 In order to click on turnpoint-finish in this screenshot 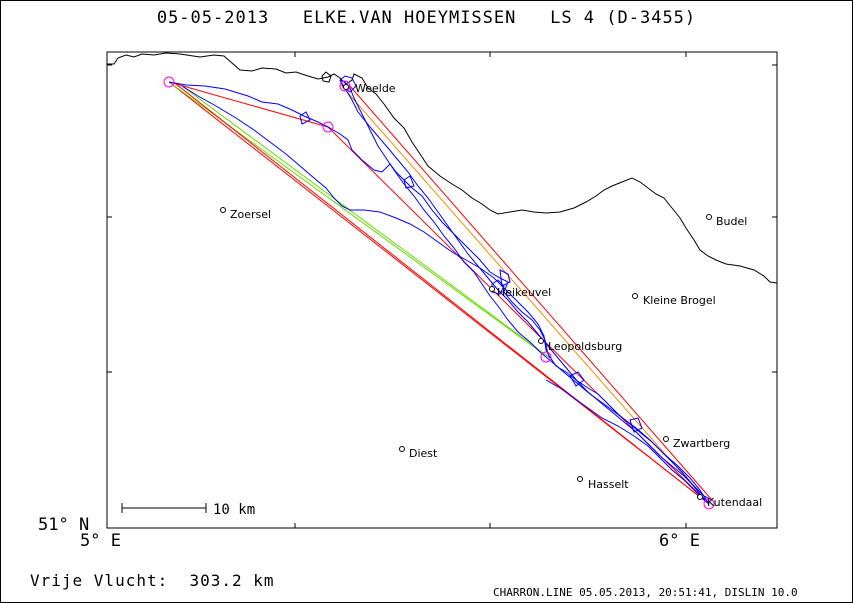, I will do `click(709, 504)`.